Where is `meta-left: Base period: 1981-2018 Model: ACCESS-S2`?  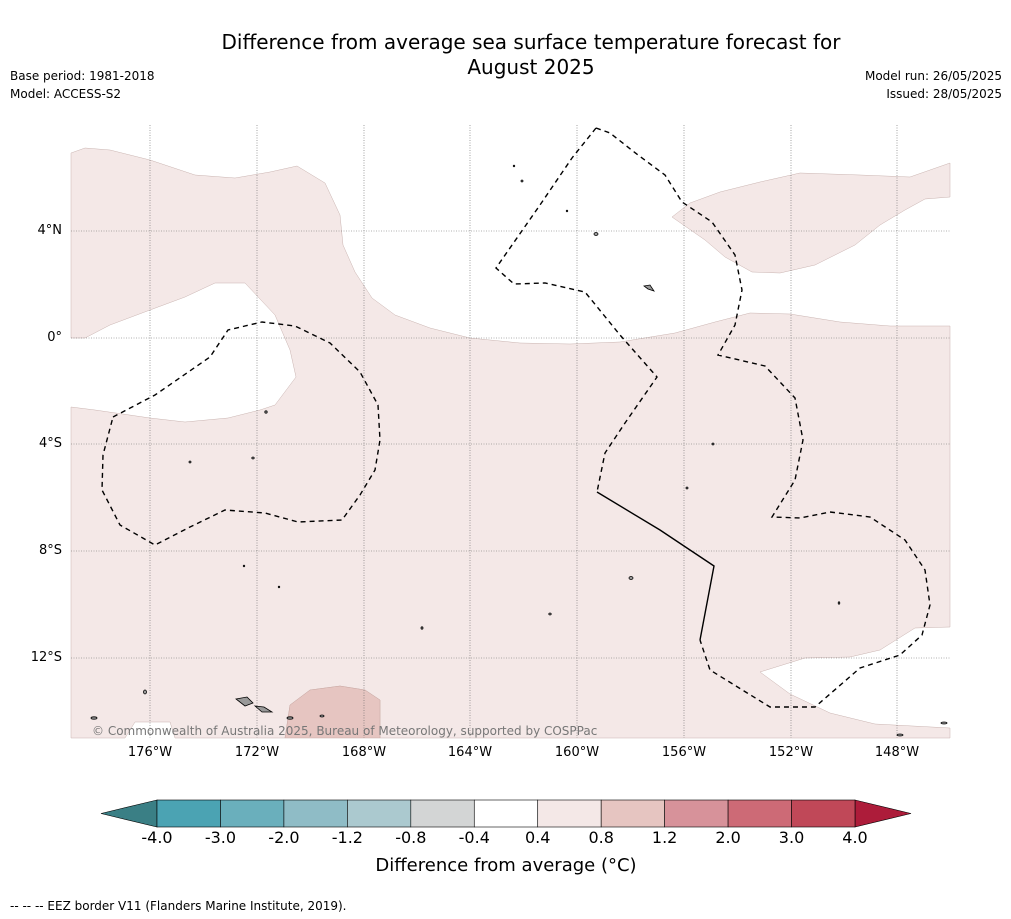 meta-left: Base period: 1981-2018 Model: ACCESS-S2 is located at coordinates (82, 85).